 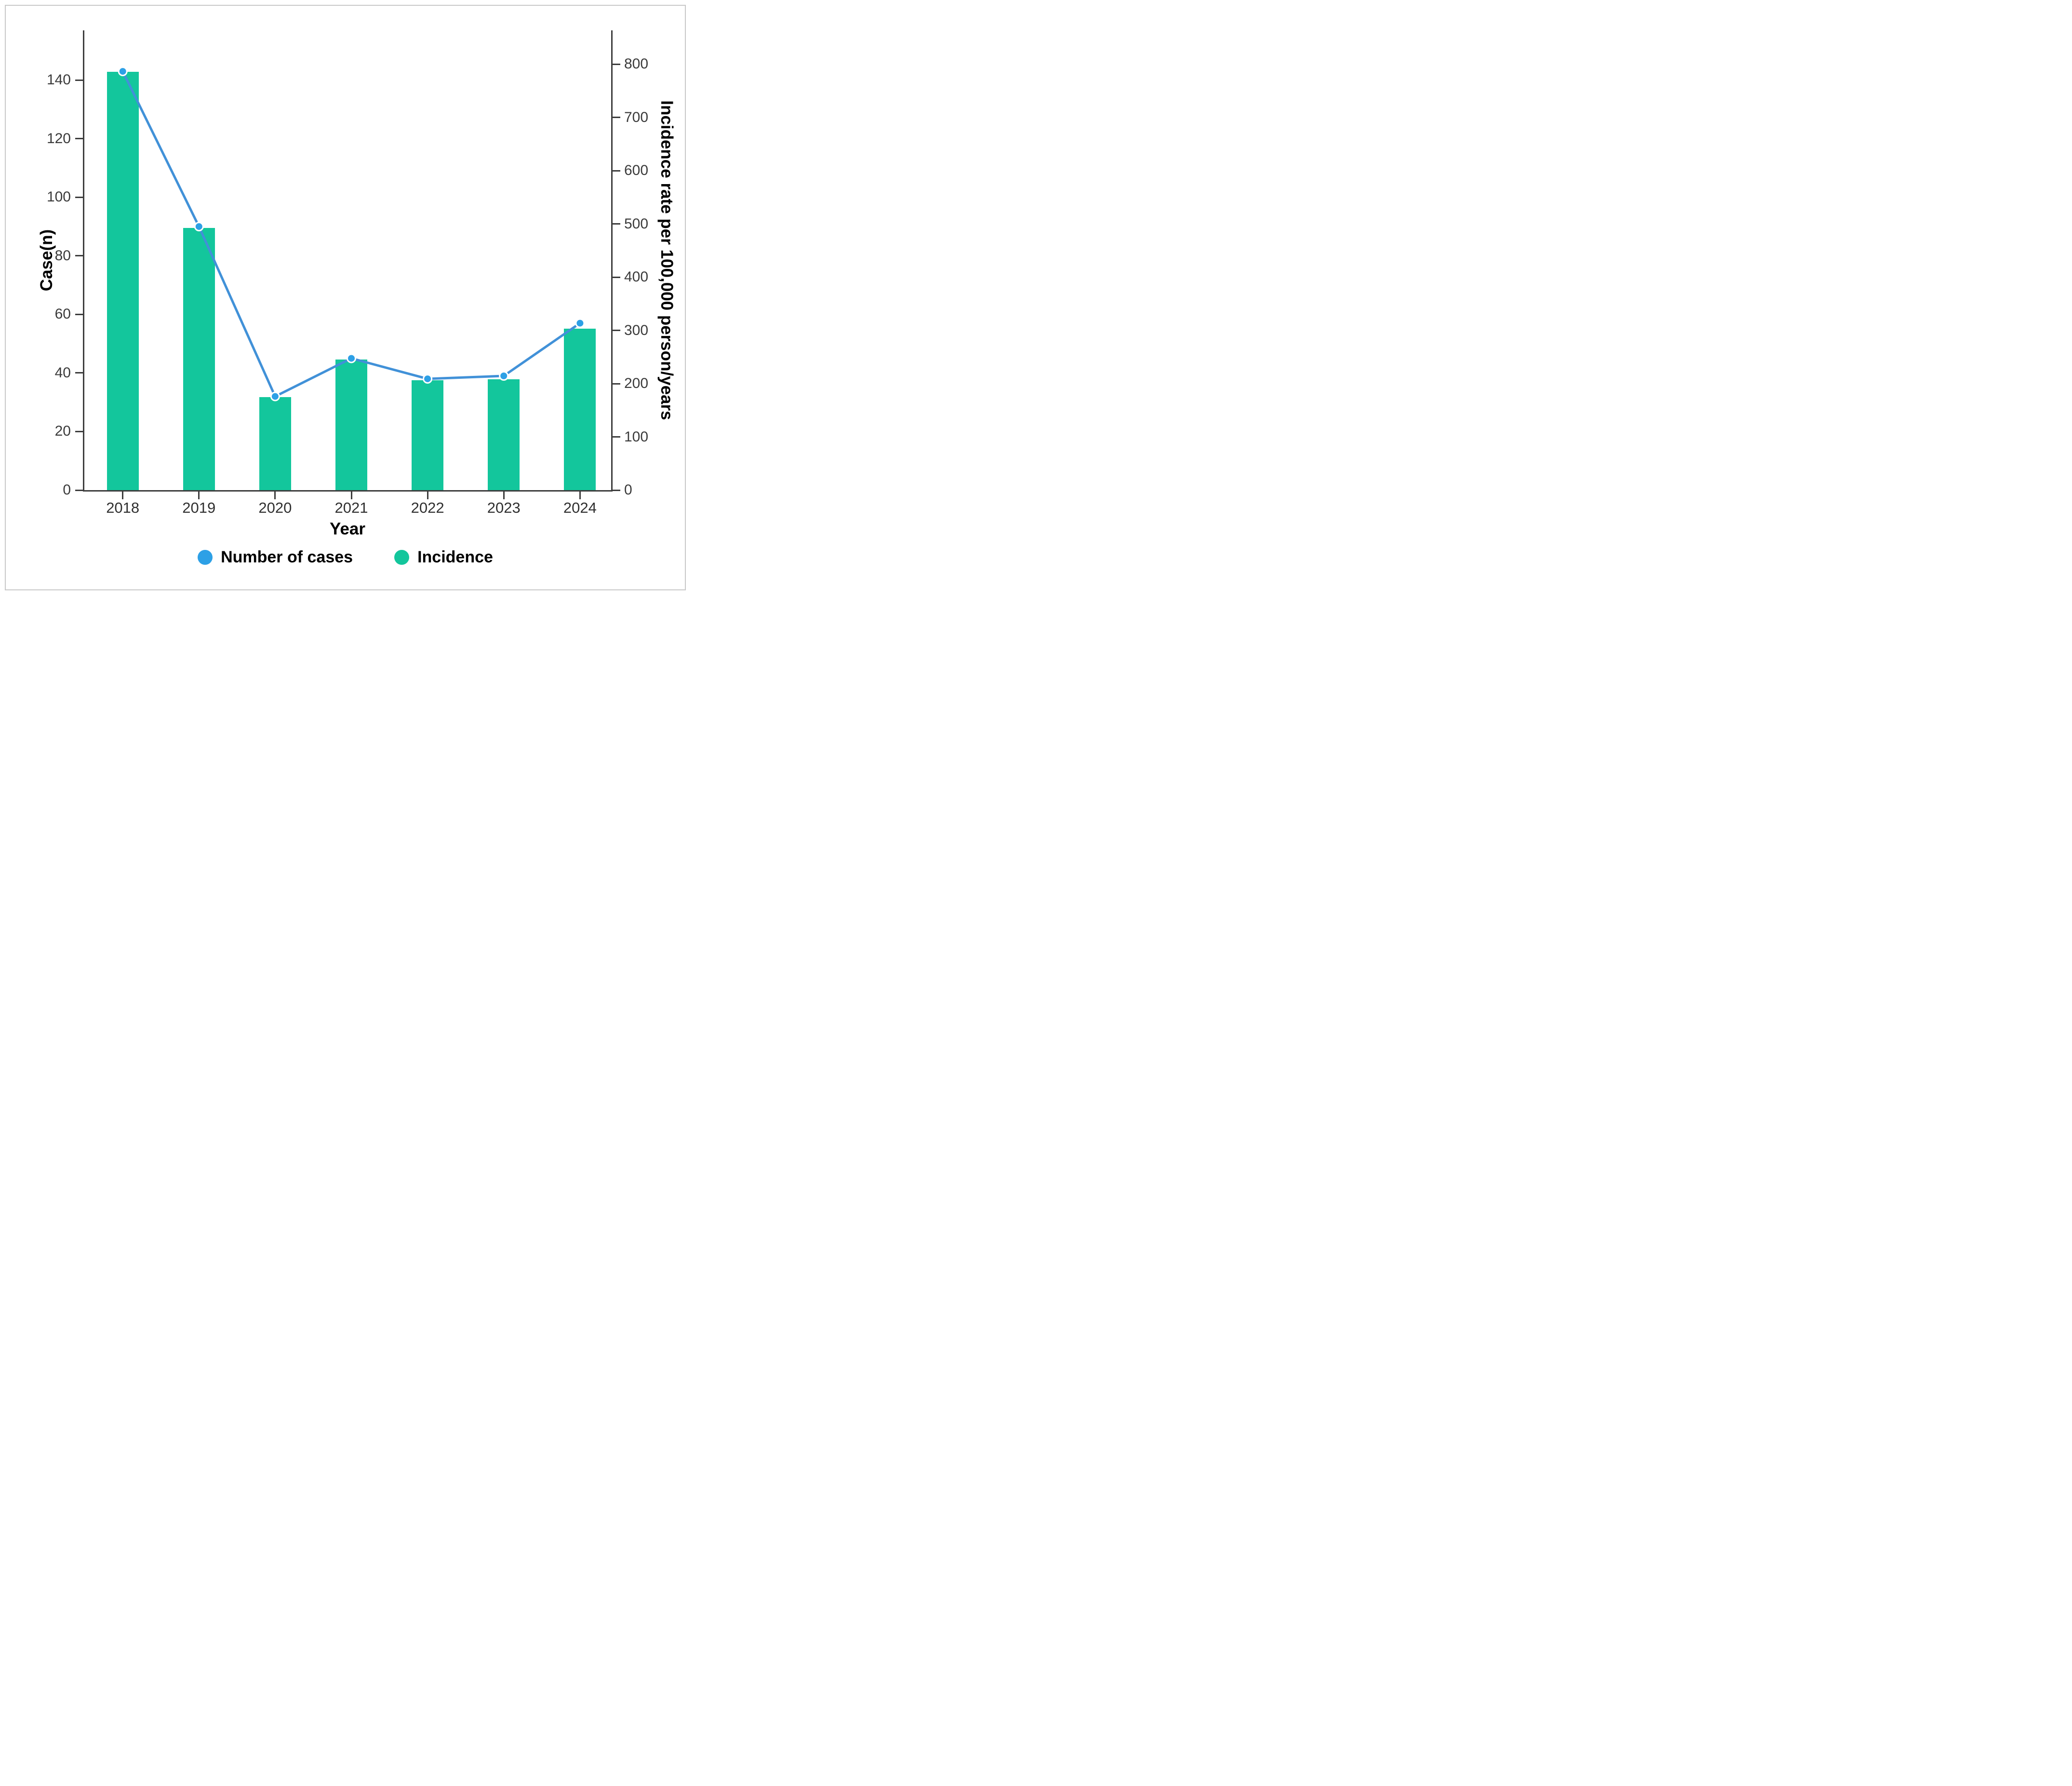 What do you see at coordinates (636, 170) in the screenshot?
I see `right-tick-label-600: 600` at bounding box center [636, 170].